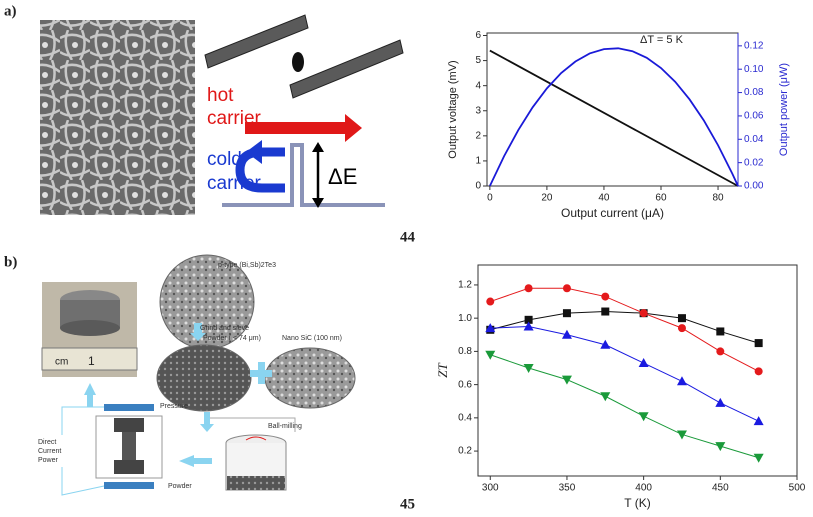  Describe the element at coordinates (49, 451) in the screenshot. I see `dc-label: Current` at that location.